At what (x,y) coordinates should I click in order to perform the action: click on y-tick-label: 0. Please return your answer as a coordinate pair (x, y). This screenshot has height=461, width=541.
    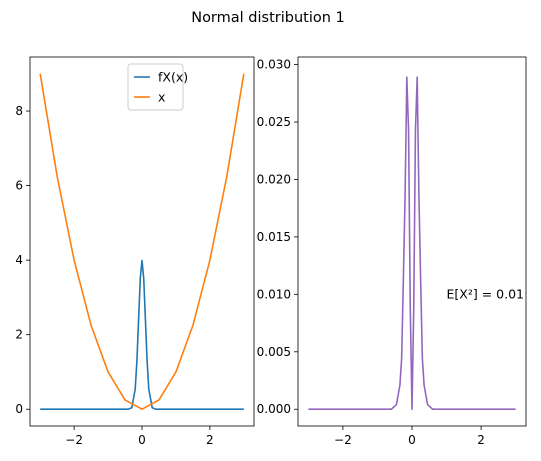
    Looking at the image, I should click on (19, 409).